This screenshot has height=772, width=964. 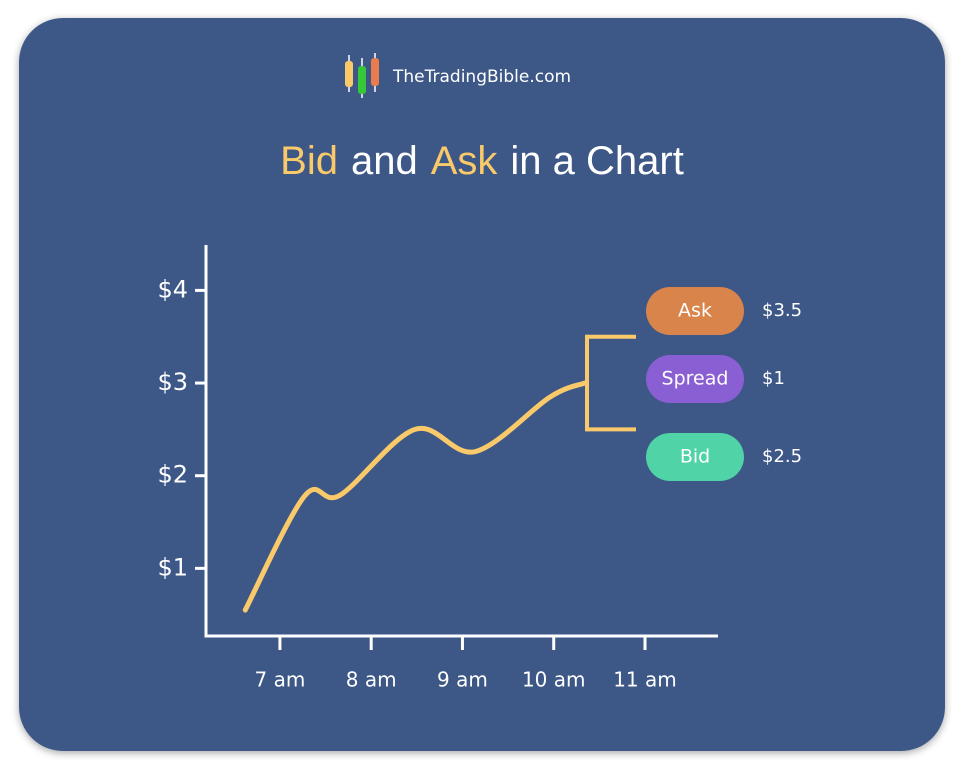 What do you see at coordinates (596, 161) in the screenshot?
I see `title-part: in a Chart` at bounding box center [596, 161].